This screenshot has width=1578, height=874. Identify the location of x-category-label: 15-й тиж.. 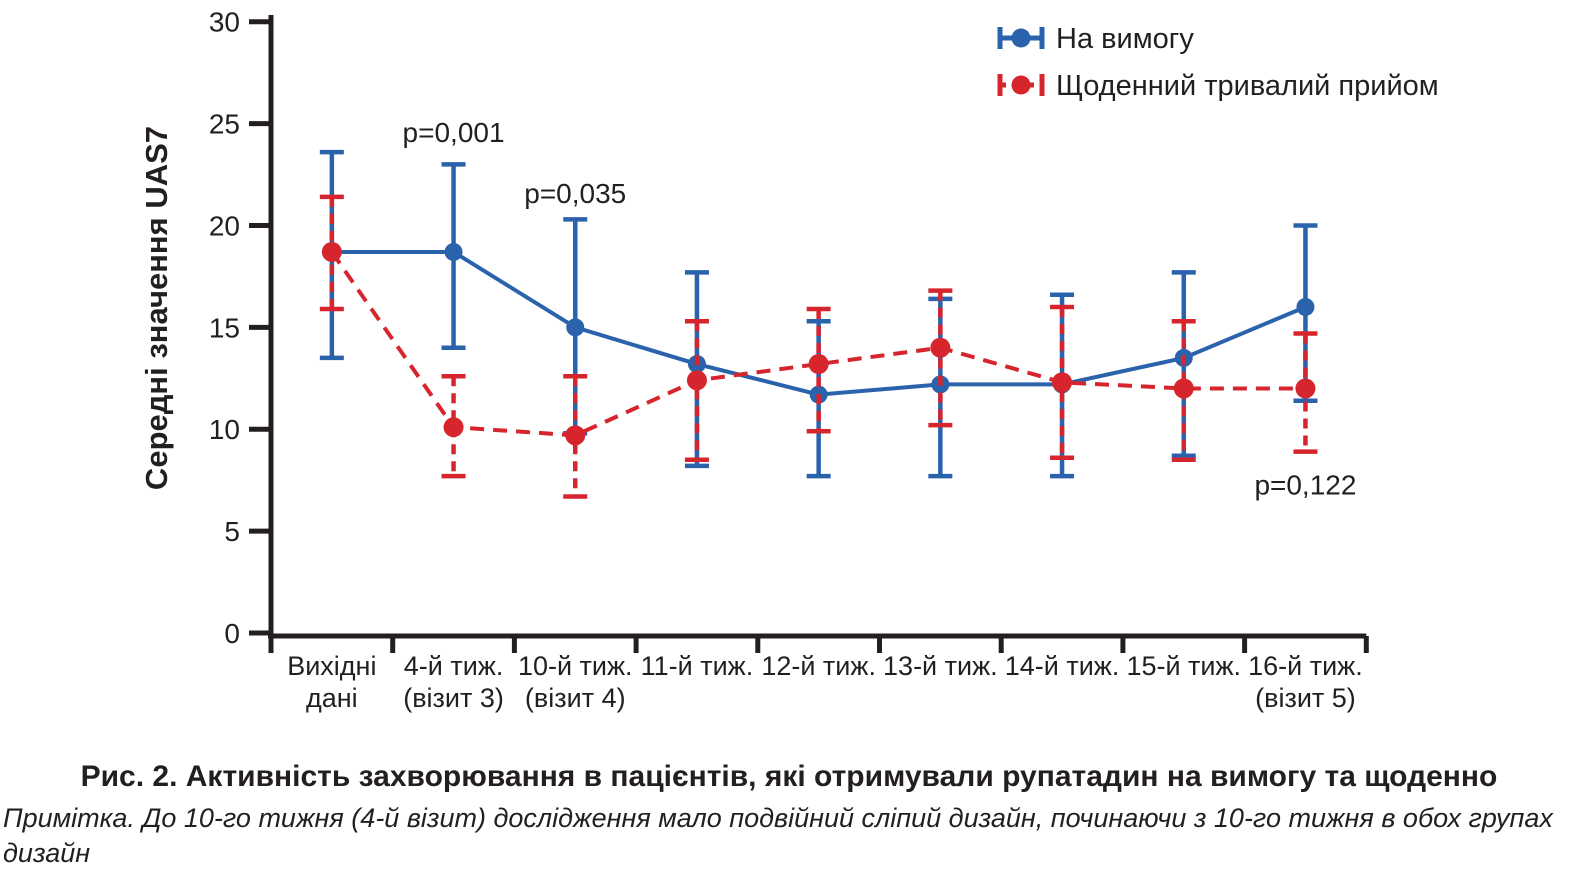
(1183, 666).